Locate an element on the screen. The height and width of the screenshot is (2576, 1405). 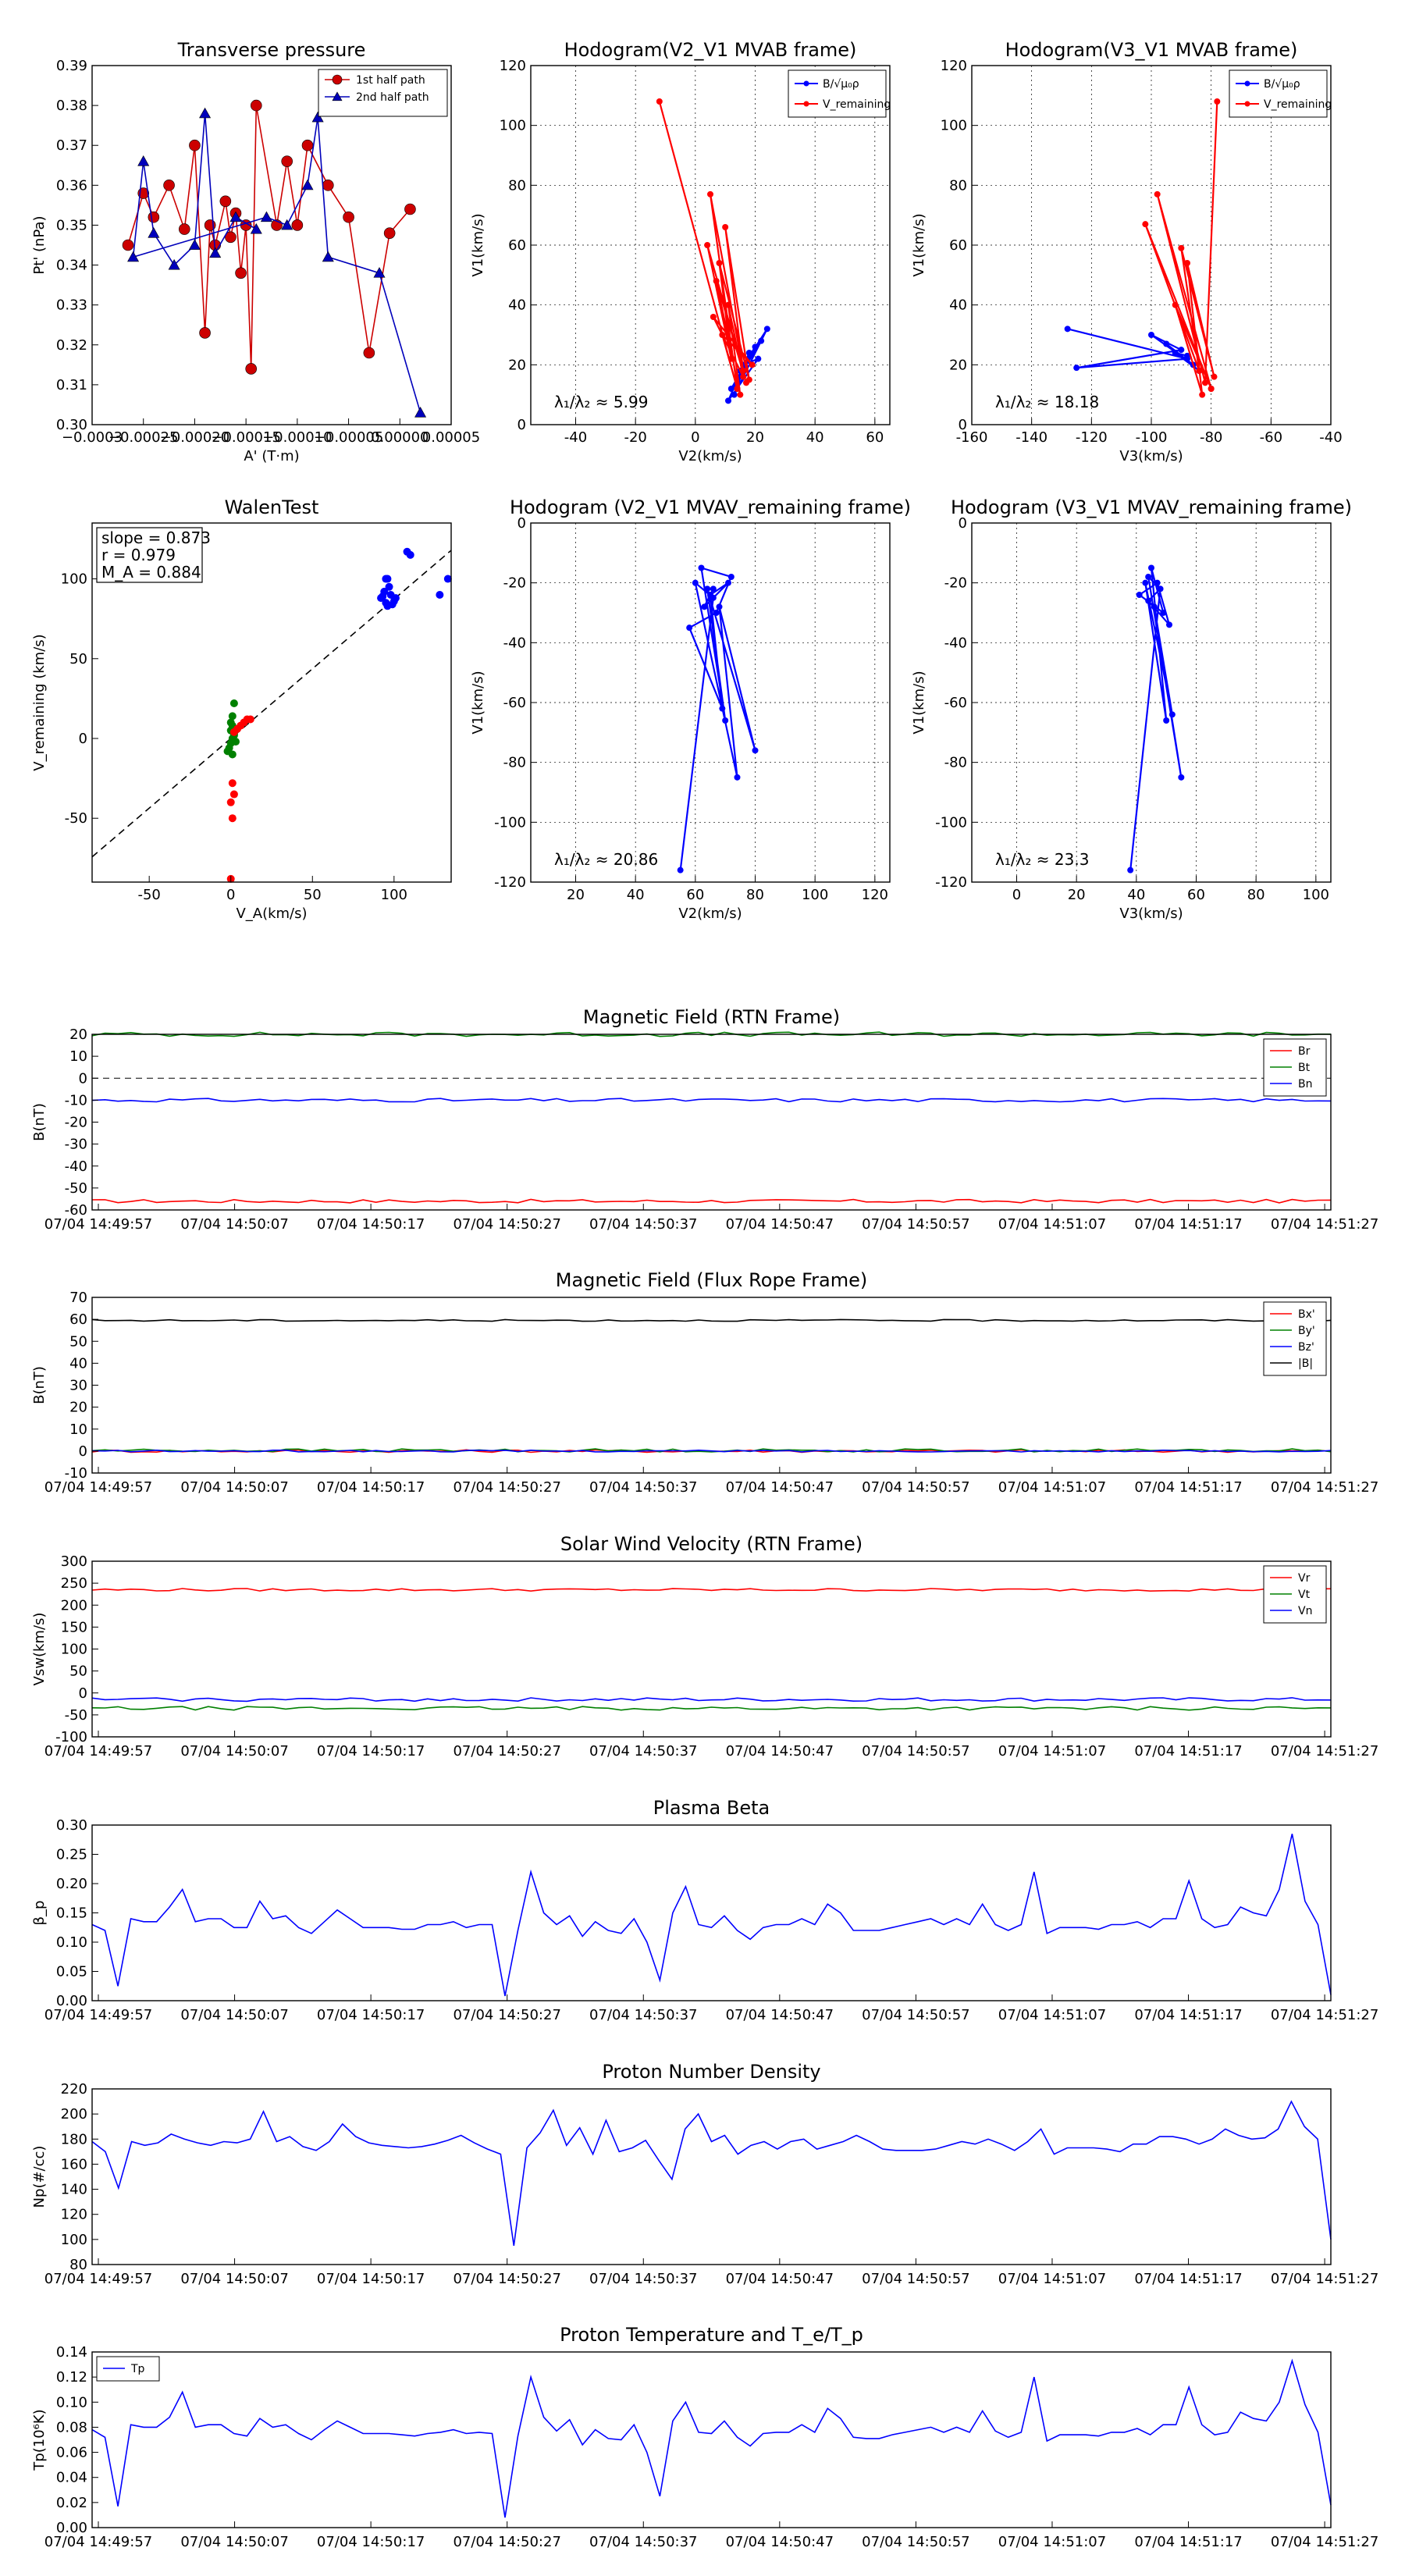
legend-label: Bn is located at coordinates (1305, 1084).